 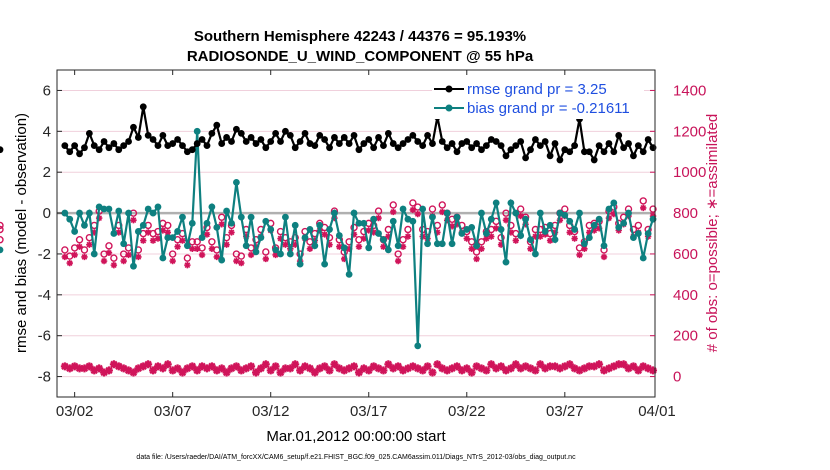 What do you see at coordinates (47, 213) in the screenshot?
I see `y-tick-label-4: 0` at bounding box center [47, 213].